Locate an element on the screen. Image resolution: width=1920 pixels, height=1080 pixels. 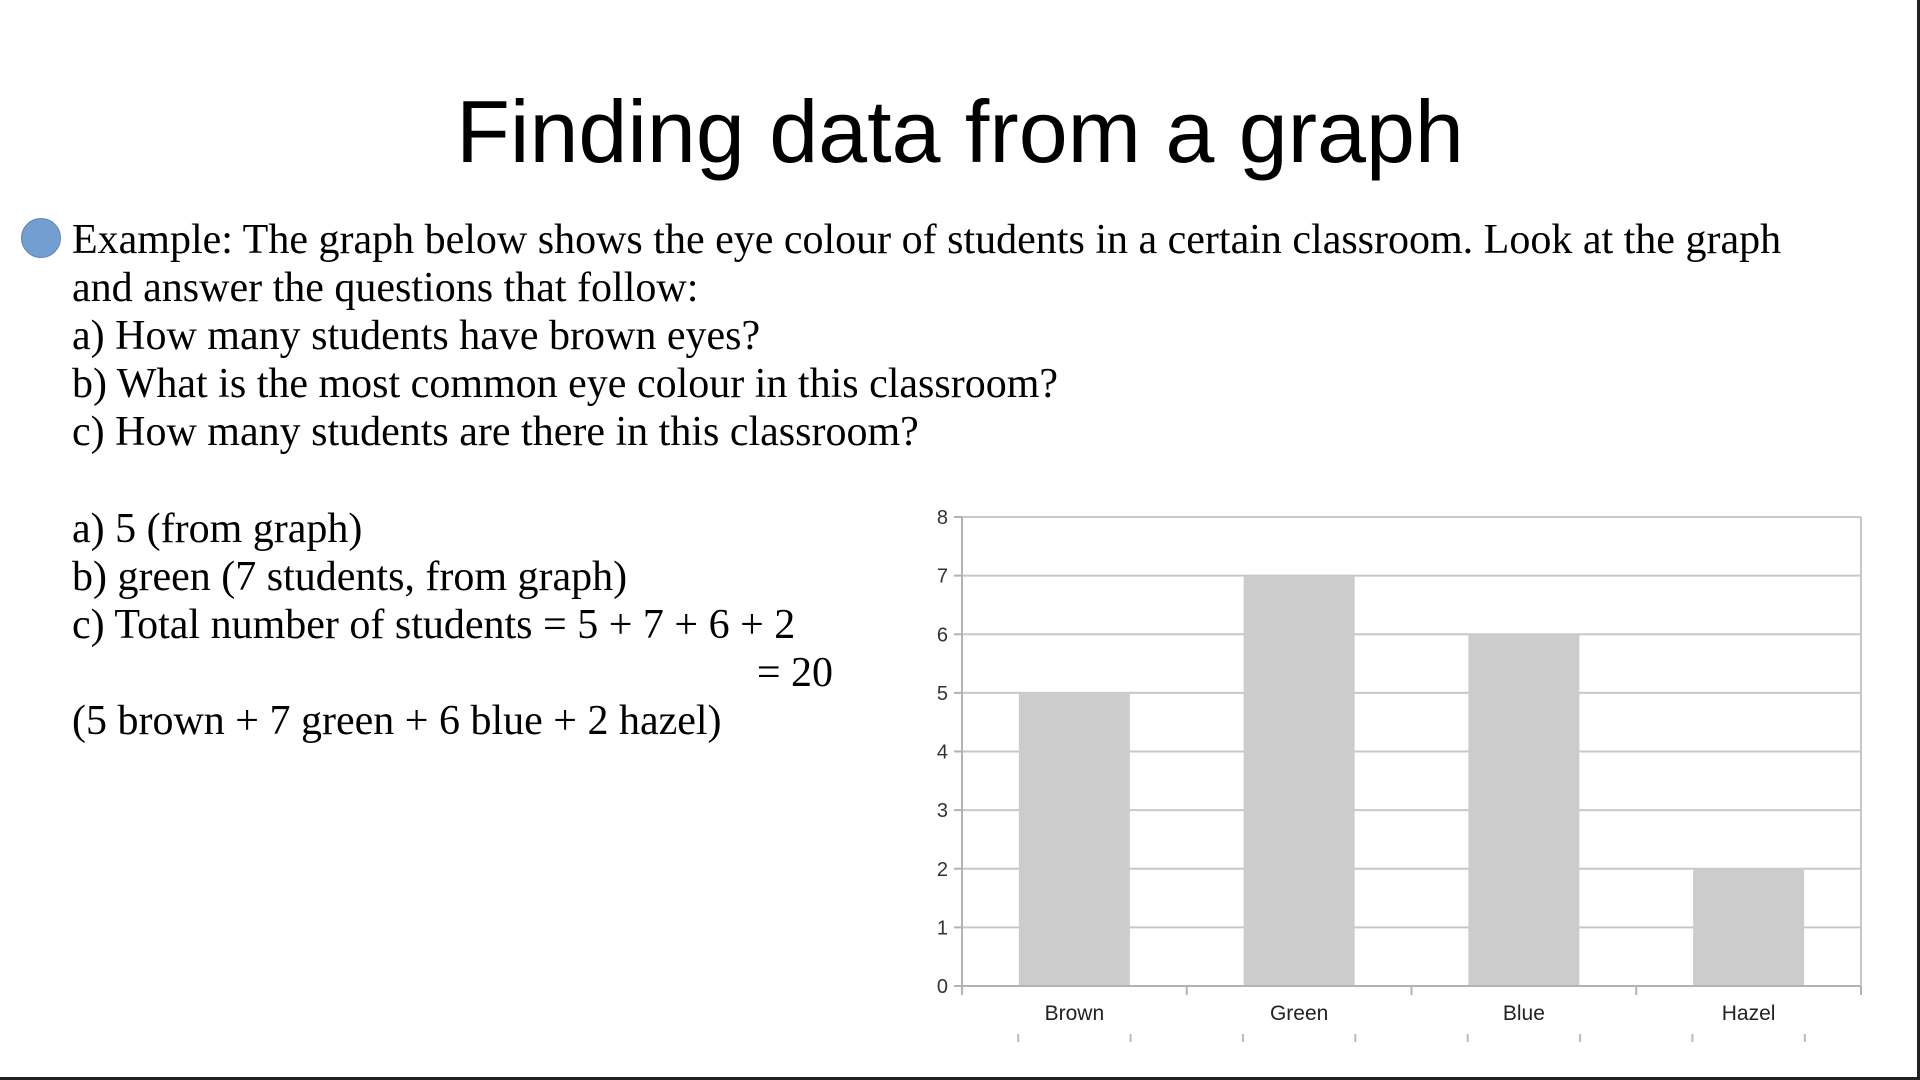
bar-hazel is located at coordinates (1749, 927).